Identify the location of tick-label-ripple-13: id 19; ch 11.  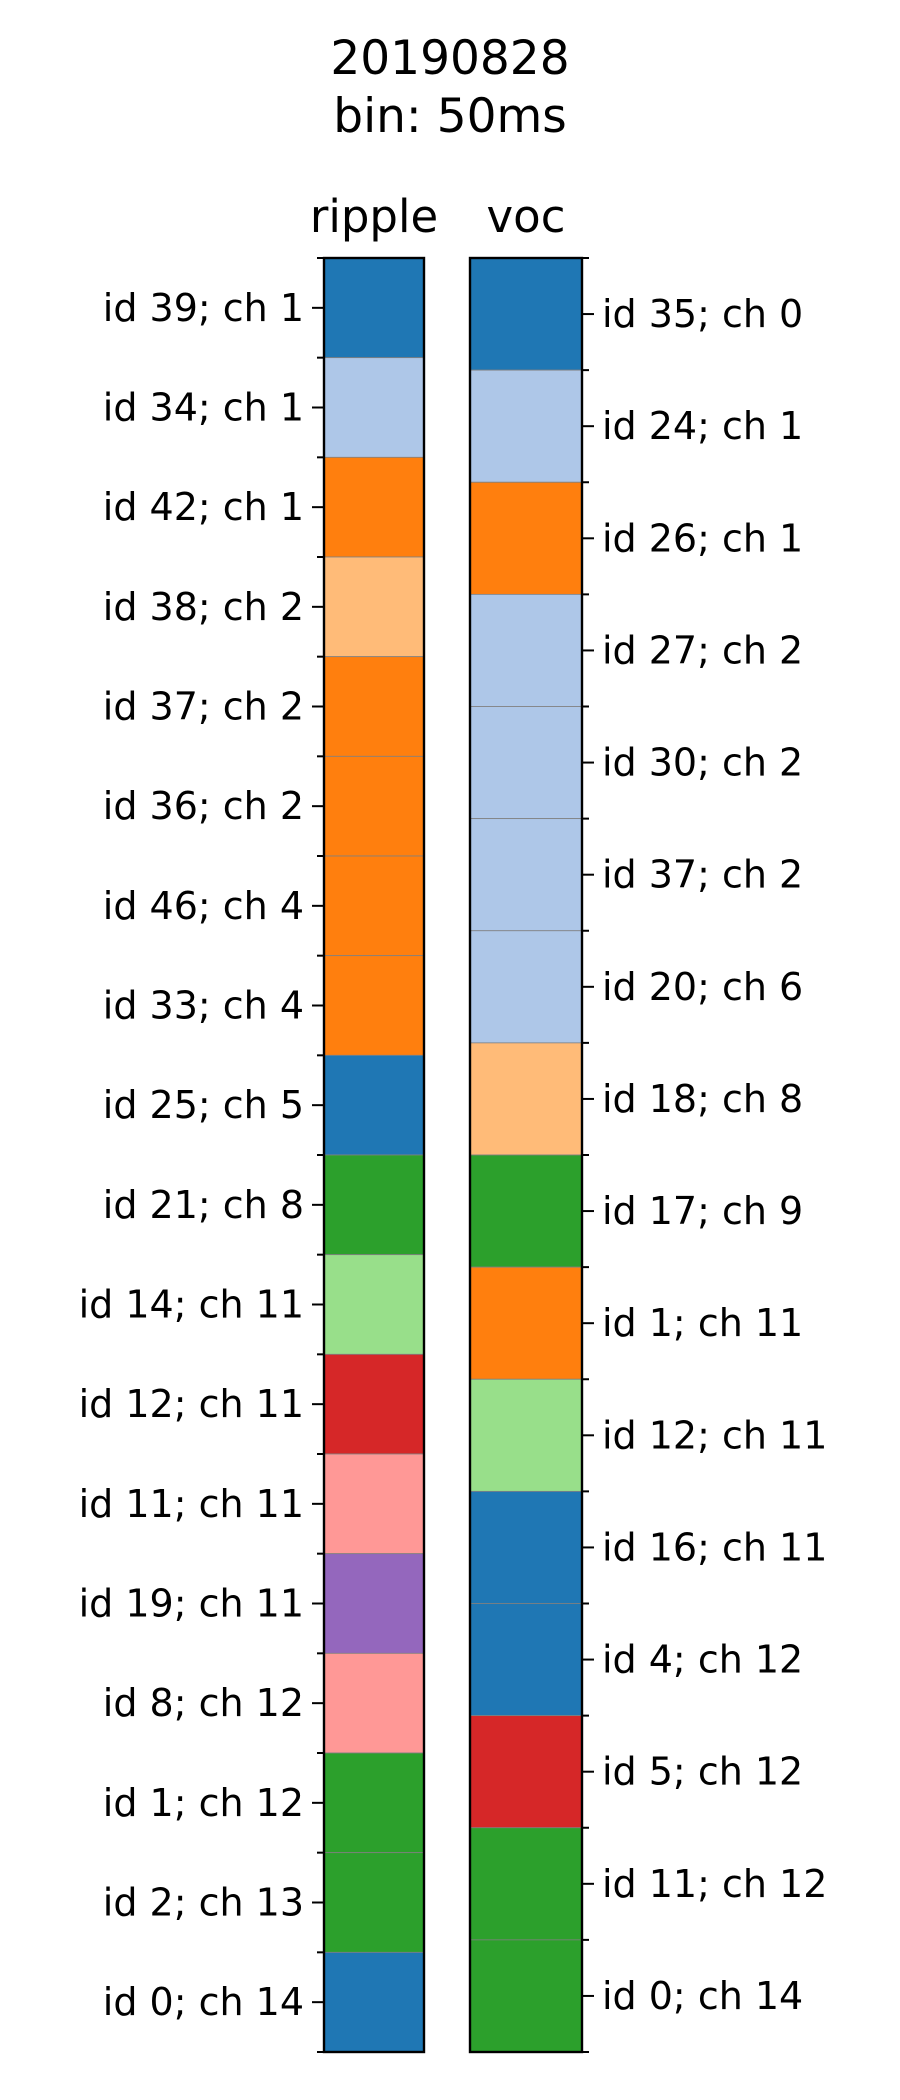
(191, 1604).